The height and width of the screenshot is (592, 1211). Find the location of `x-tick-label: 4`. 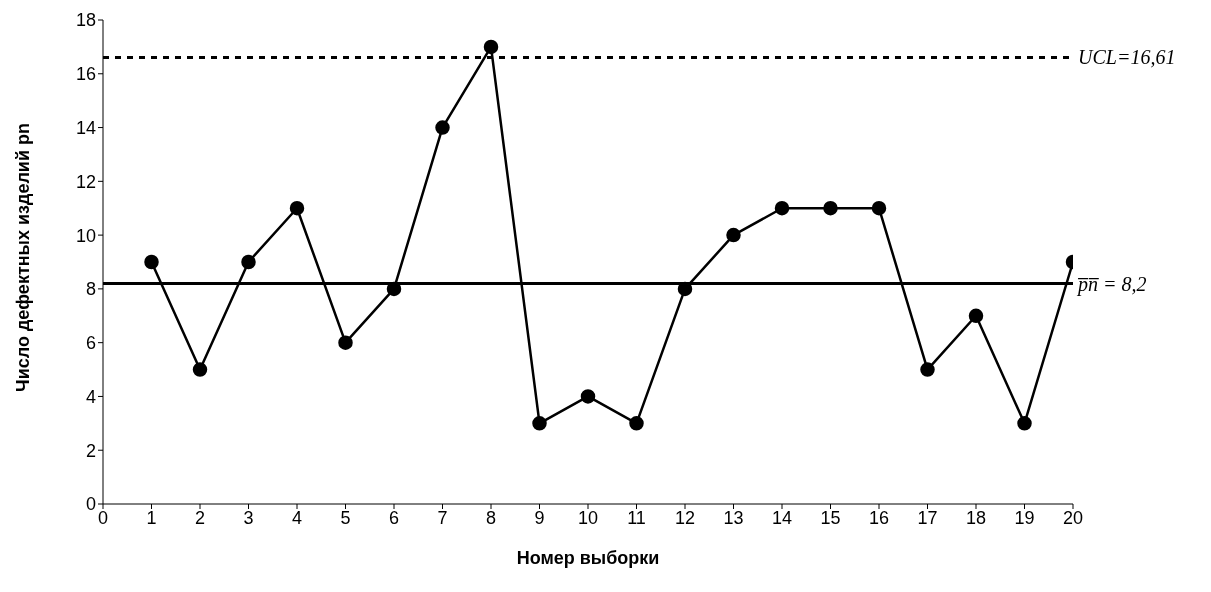

x-tick-label: 4 is located at coordinates (297, 517).